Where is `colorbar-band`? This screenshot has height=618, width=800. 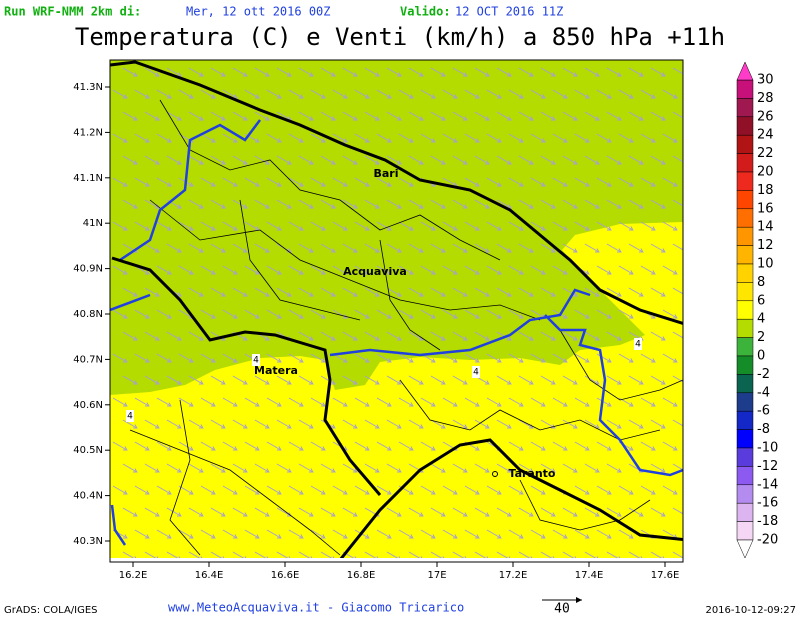
colorbar-band is located at coordinates (745, 457).